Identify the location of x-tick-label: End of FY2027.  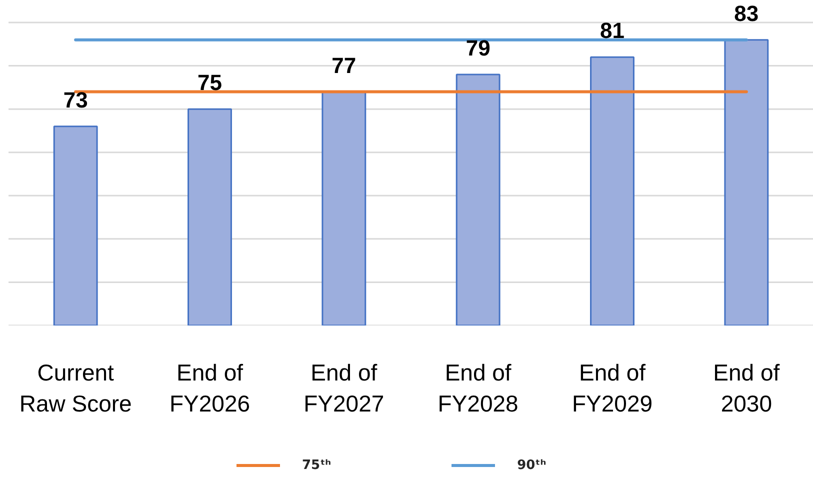
(344, 388).